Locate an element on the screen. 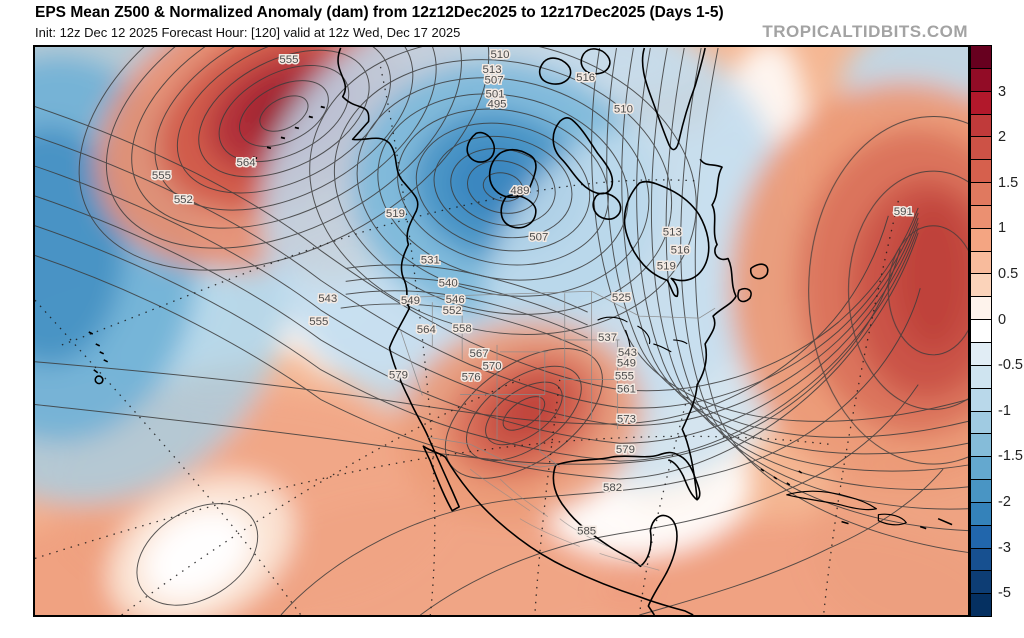 This screenshot has height=638, width=1024. colorbar-tick-label: -1.5 is located at coordinates (1010, 456).